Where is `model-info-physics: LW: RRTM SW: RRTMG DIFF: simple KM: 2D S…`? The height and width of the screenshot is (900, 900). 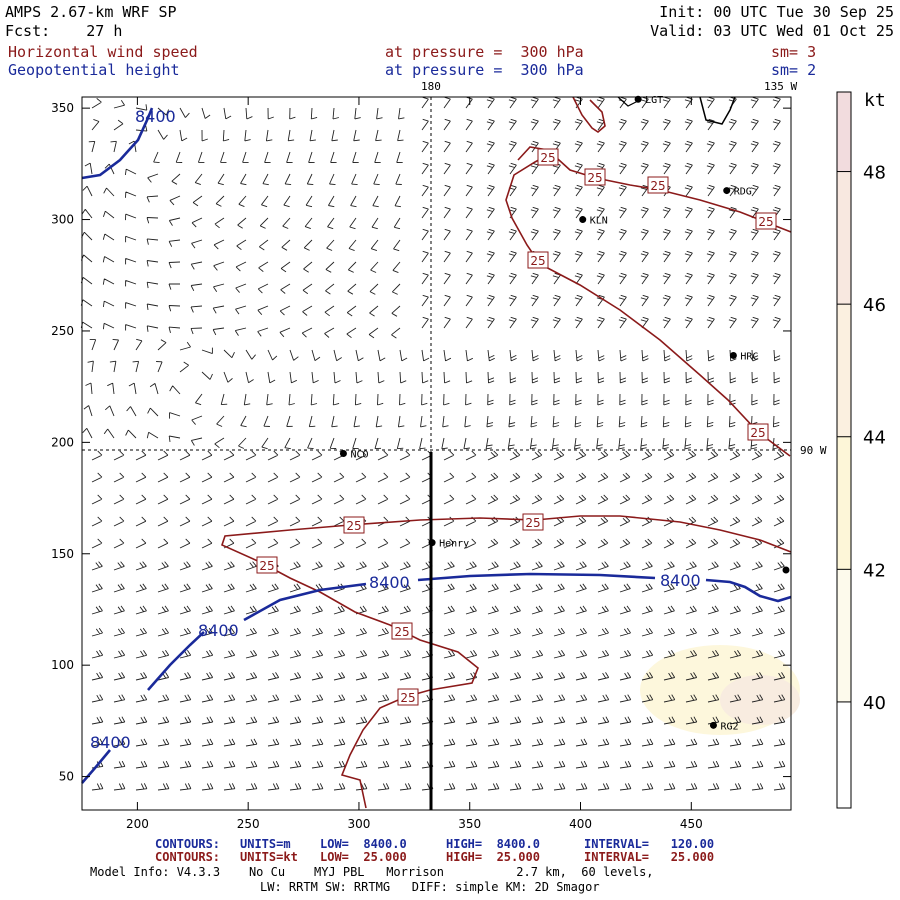
model-info-physics: LW: RRTM SW: RRTMG DIFF: simple KM: 2D S… is located at coordinates (430, 887).